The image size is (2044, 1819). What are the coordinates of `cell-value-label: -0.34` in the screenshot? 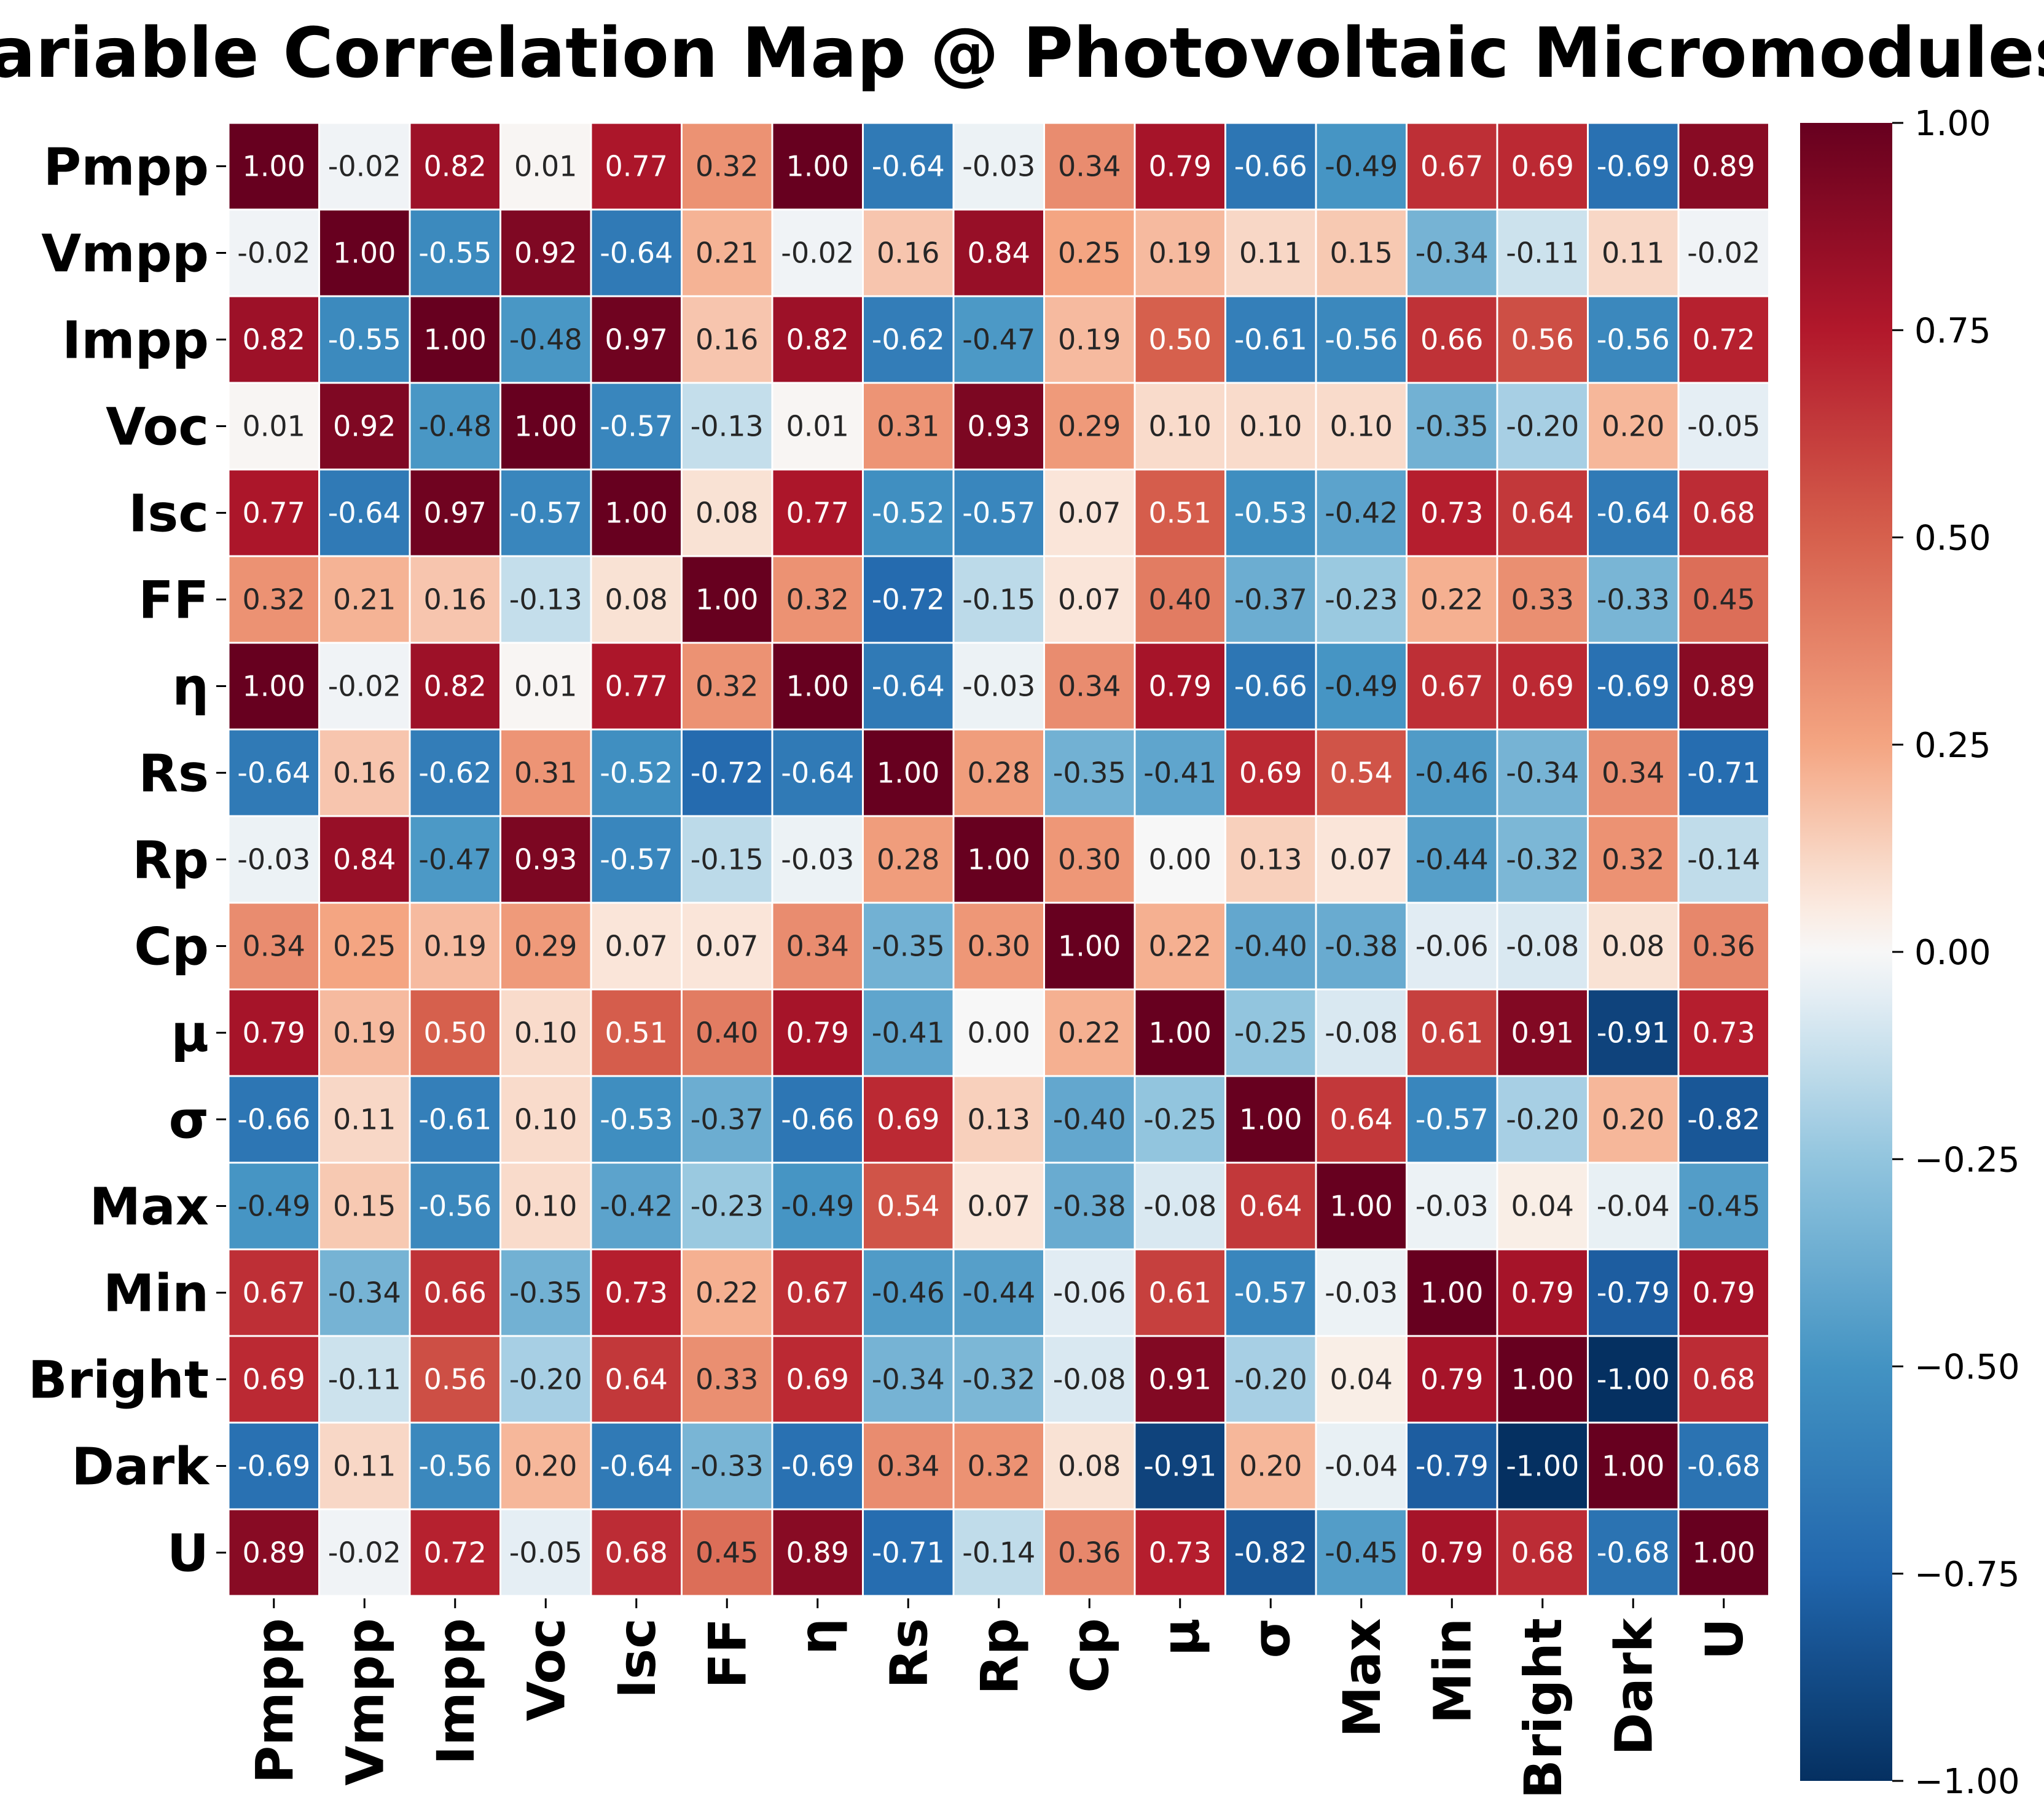 It's located at (1452, 253).